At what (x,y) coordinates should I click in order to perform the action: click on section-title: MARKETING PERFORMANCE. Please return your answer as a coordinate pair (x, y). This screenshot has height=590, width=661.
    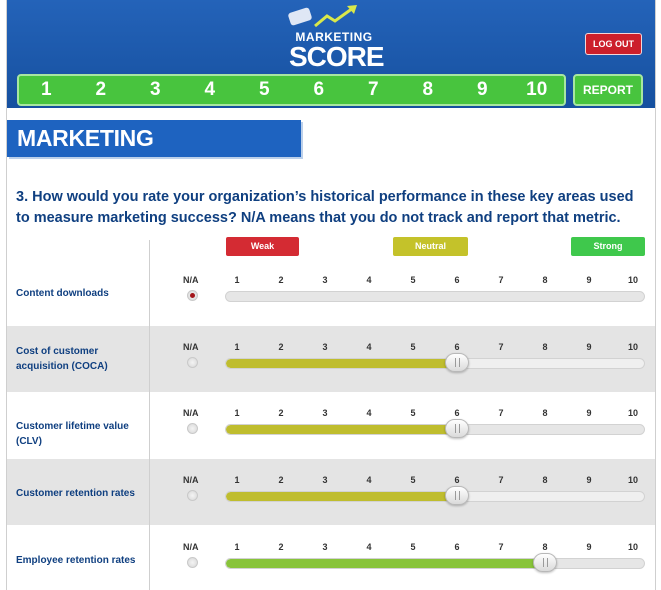
    Looking at the image, I should click on (105, 156).